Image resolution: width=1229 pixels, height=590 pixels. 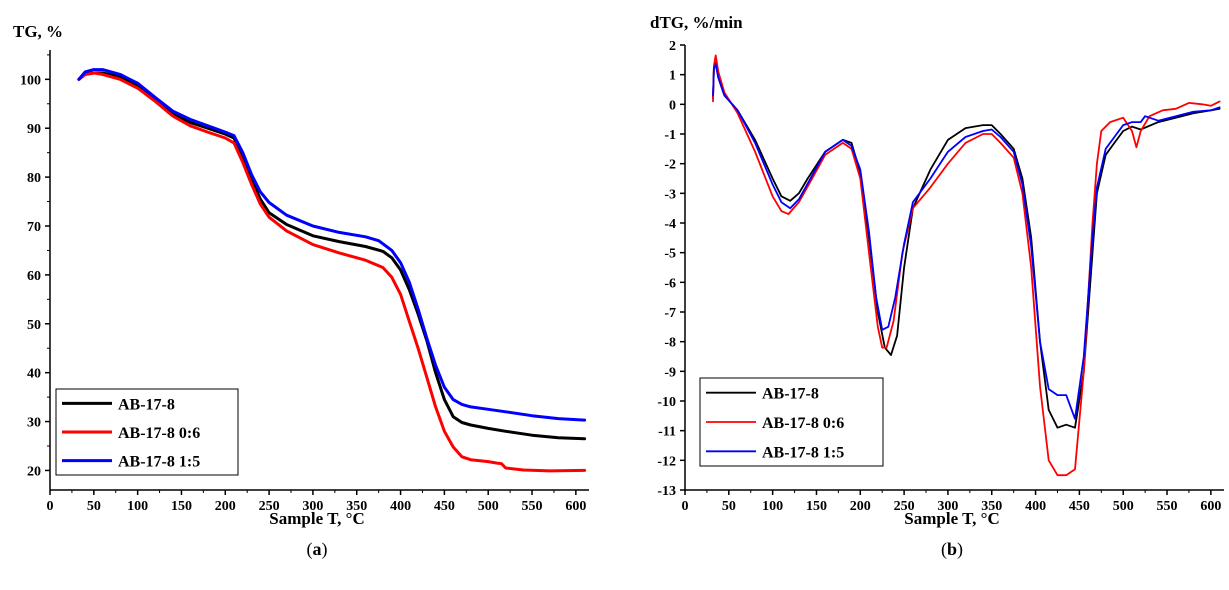 I want to click on panel-b-x-tick-label: 50, so click(x=729, y=506).